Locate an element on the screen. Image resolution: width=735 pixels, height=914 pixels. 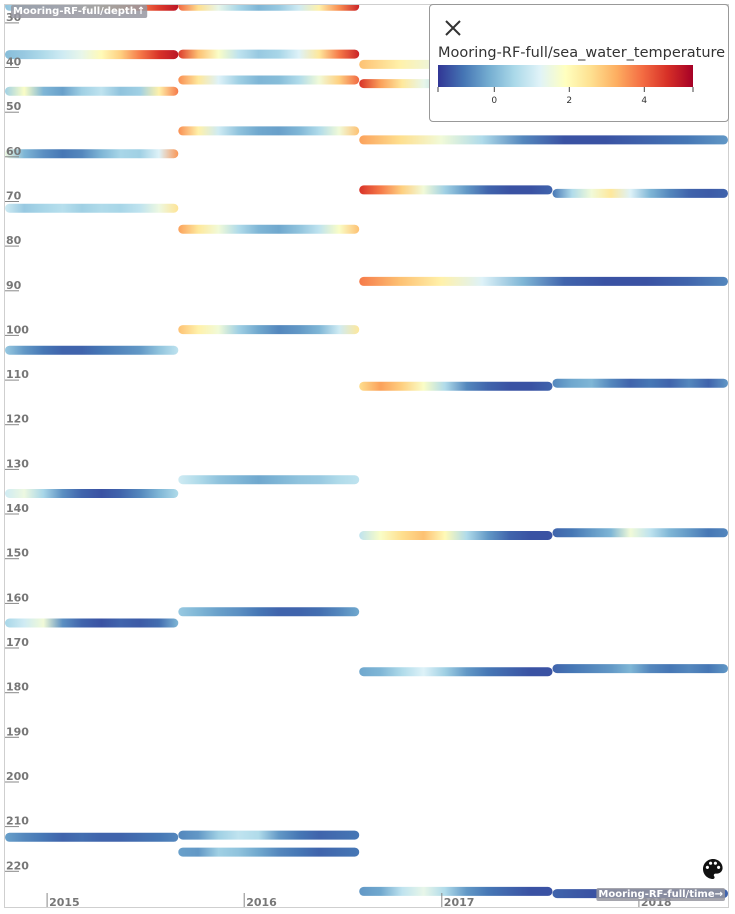
x-tick-label: 2015 is located at coordinates (64, 901).